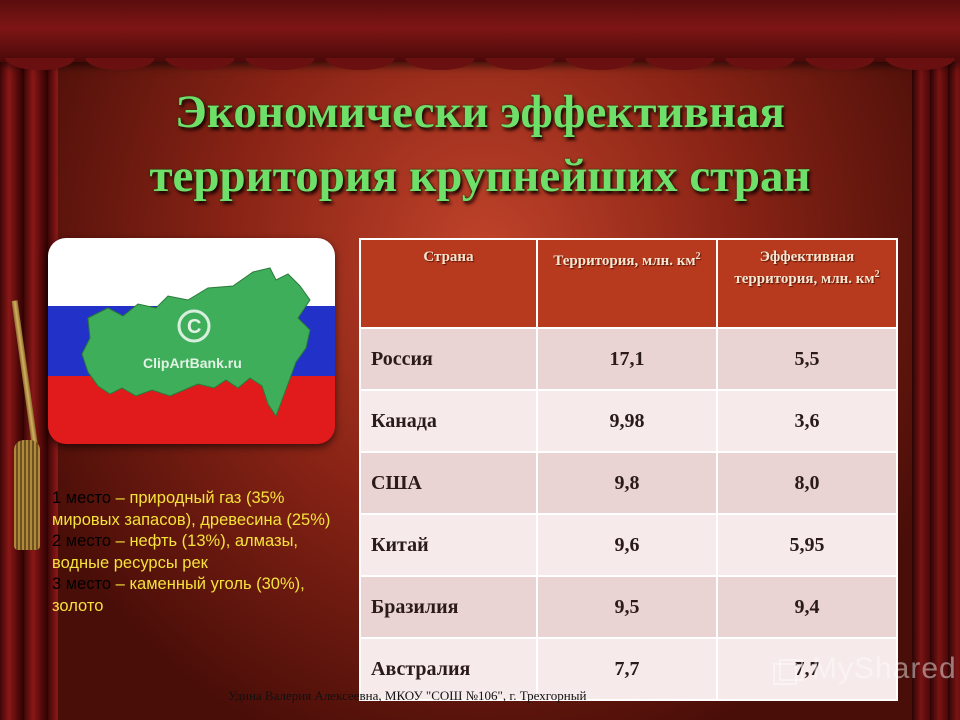 The width and height of the screenshot is (960, 720). What do you see at coordinates (480, 112) in the screenshot?
I see `title-line-1: Экономически эффективная` at bounding box center [480, 112].